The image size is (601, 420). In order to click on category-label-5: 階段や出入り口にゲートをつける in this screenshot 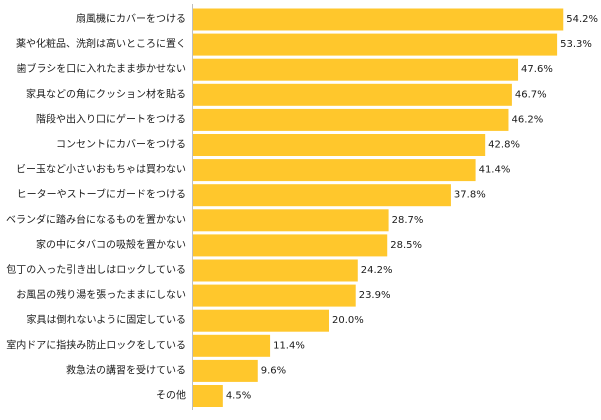, I will do `click(111, 118)`.